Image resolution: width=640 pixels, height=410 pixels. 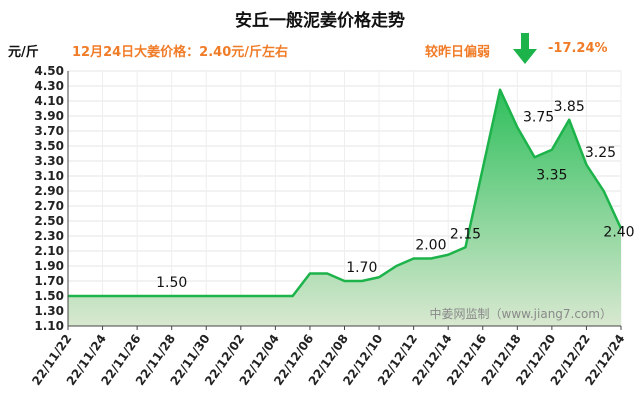 What do you see at coordinates (49, 101) in the screenshot?
I see `y-tick-label: 4.10` at bounding box center [49, 101].